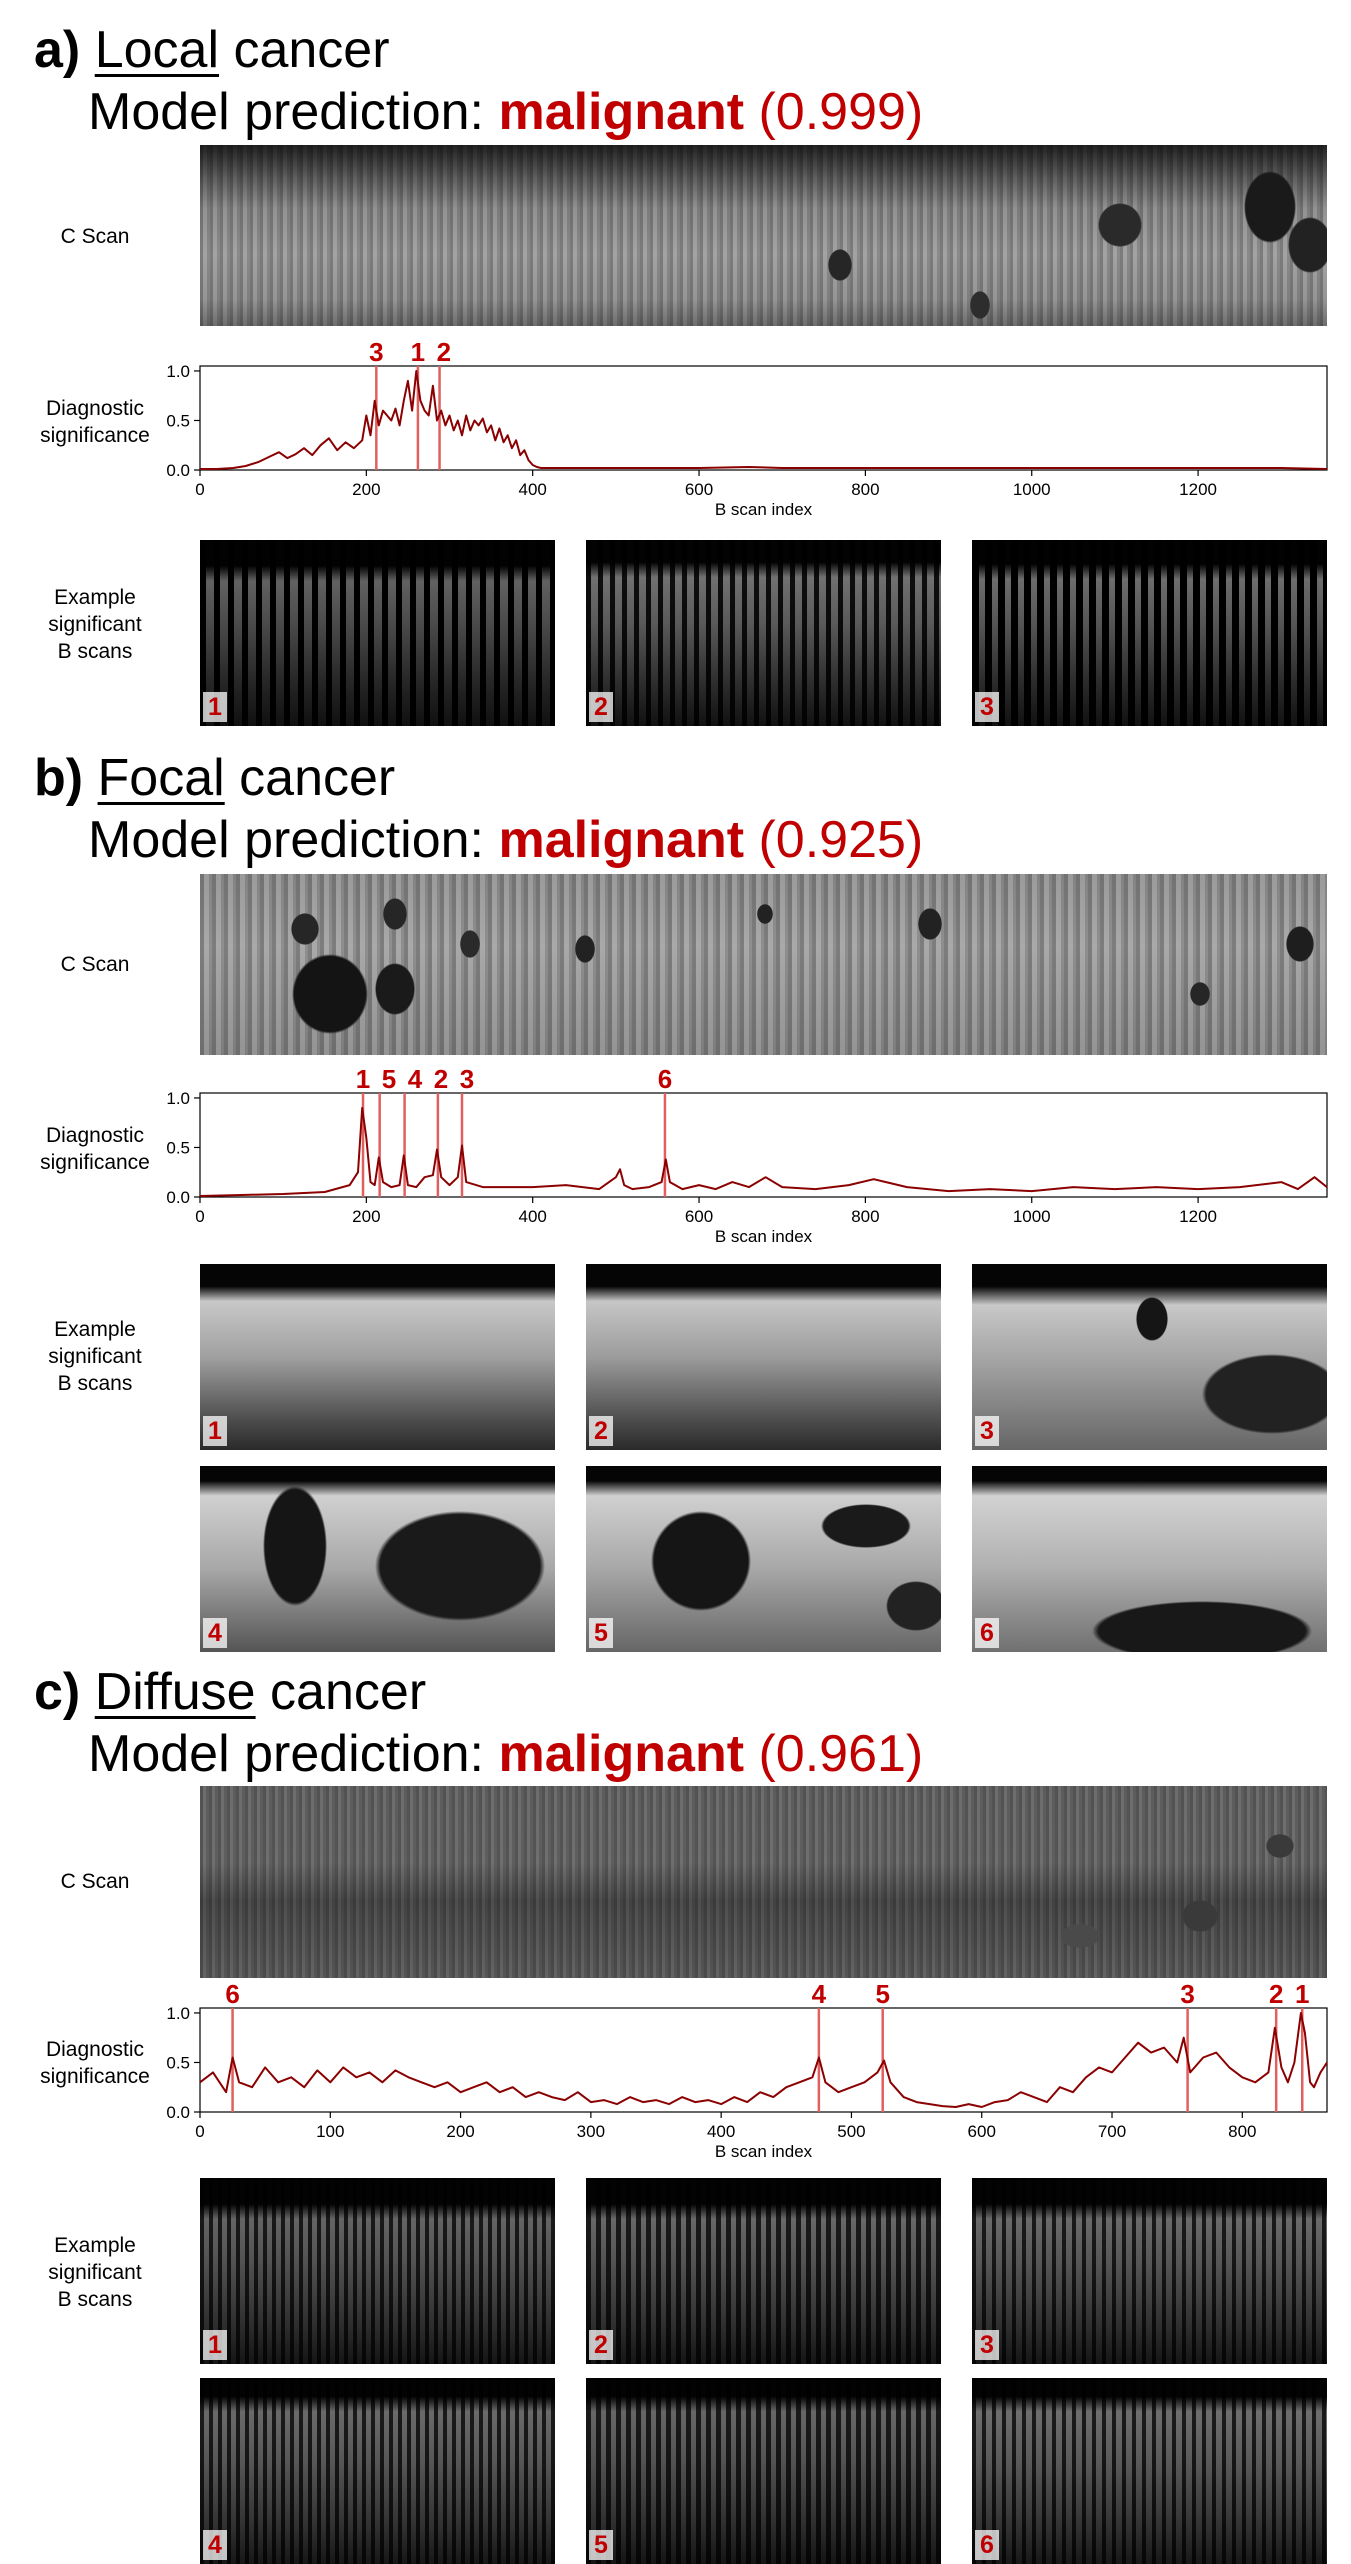  I want to click on marker-label: 3, so click(376, 352).